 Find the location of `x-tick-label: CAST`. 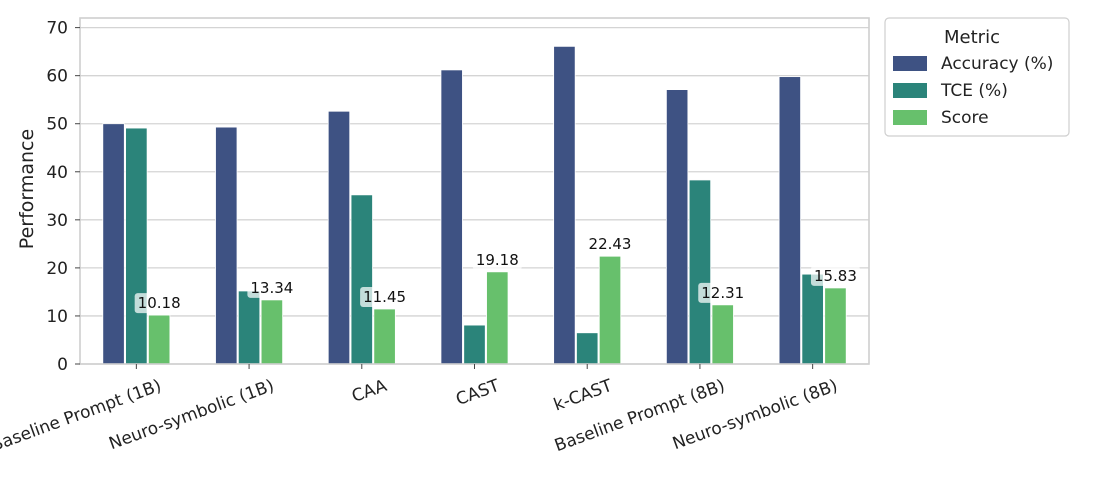

x-tick-label: CAST is located at coordinates (477, 393).